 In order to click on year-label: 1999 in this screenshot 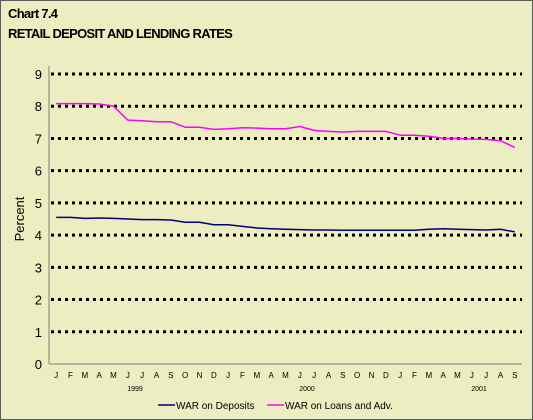, I will do `click(135, 389)`.